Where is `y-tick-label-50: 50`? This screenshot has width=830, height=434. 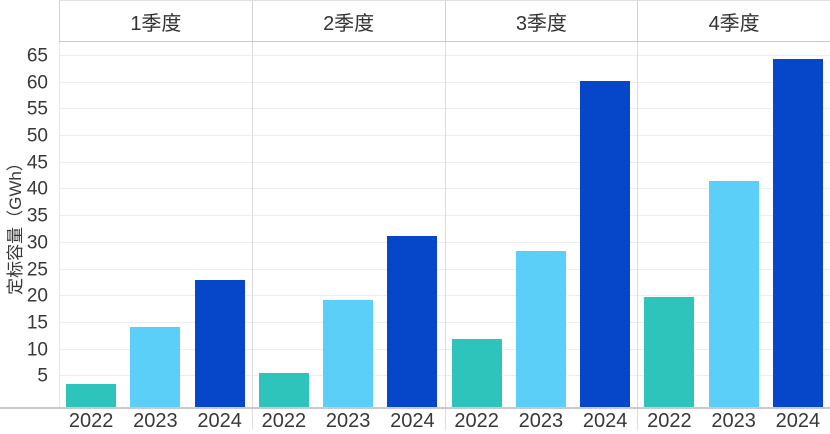 y-tick-label-50: 50 is located at coordinates (37, 136).